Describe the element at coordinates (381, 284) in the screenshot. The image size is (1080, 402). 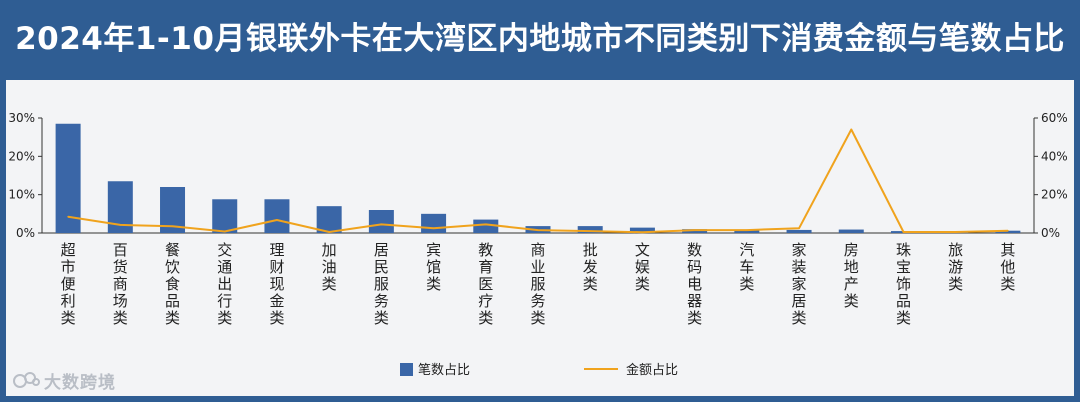
I see `x-tick-label: 居民服务类` at that location.